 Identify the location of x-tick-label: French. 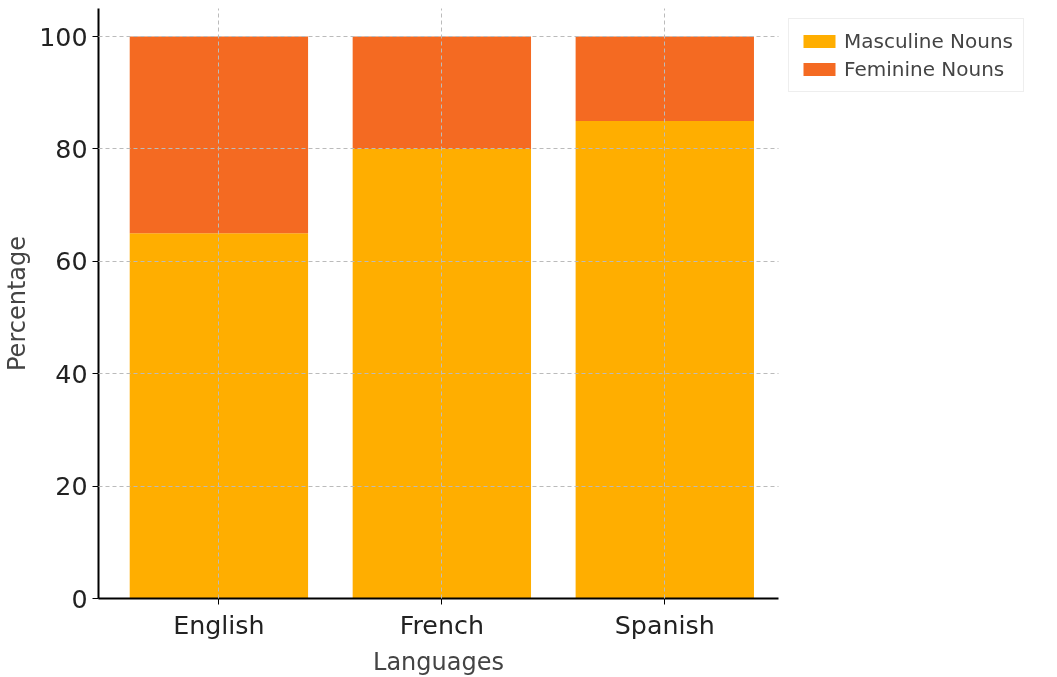
(441, 624).